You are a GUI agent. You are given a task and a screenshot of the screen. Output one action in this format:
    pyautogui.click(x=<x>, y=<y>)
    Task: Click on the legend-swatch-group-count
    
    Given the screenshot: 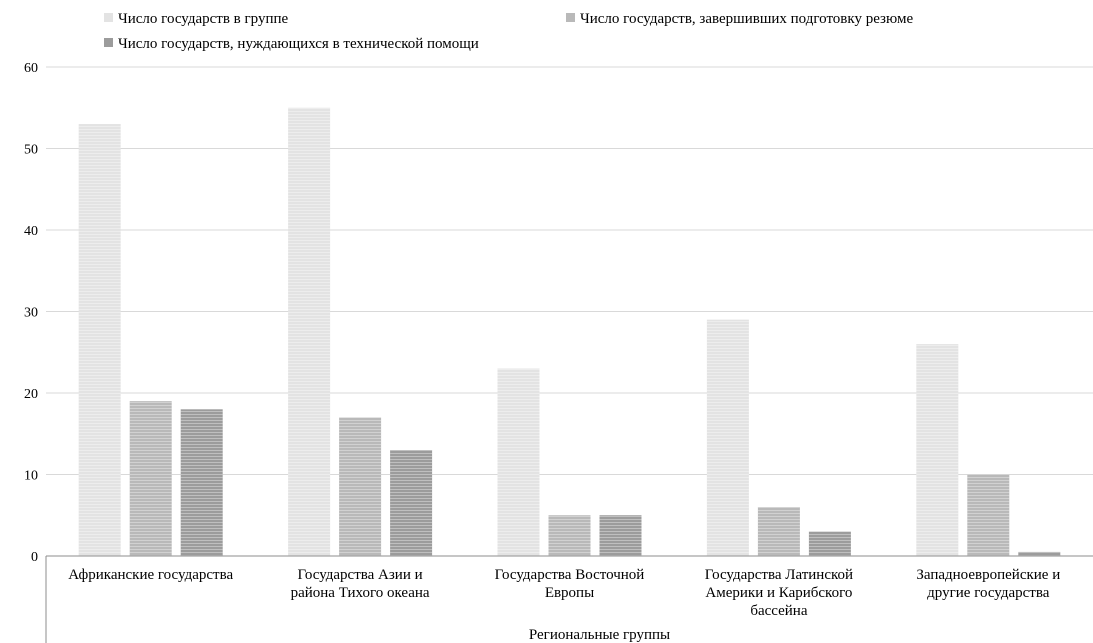 What is the action you would take?
    pyautogui.click(x=108, y=17)
    